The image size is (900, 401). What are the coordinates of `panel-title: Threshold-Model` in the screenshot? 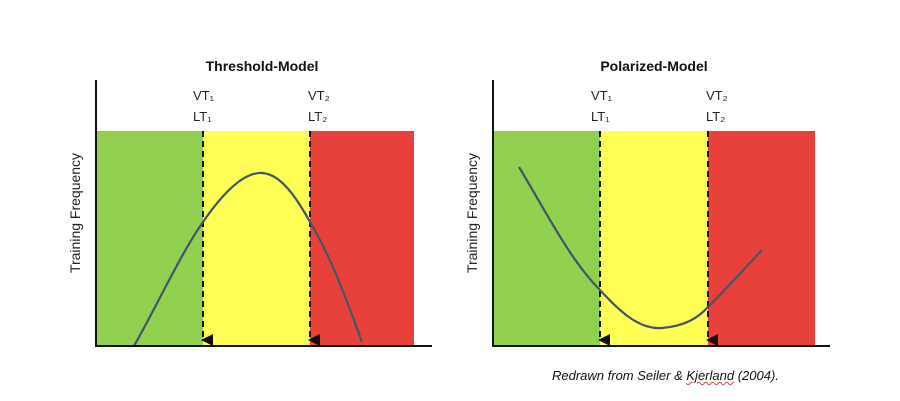 It's located at (262, 66).